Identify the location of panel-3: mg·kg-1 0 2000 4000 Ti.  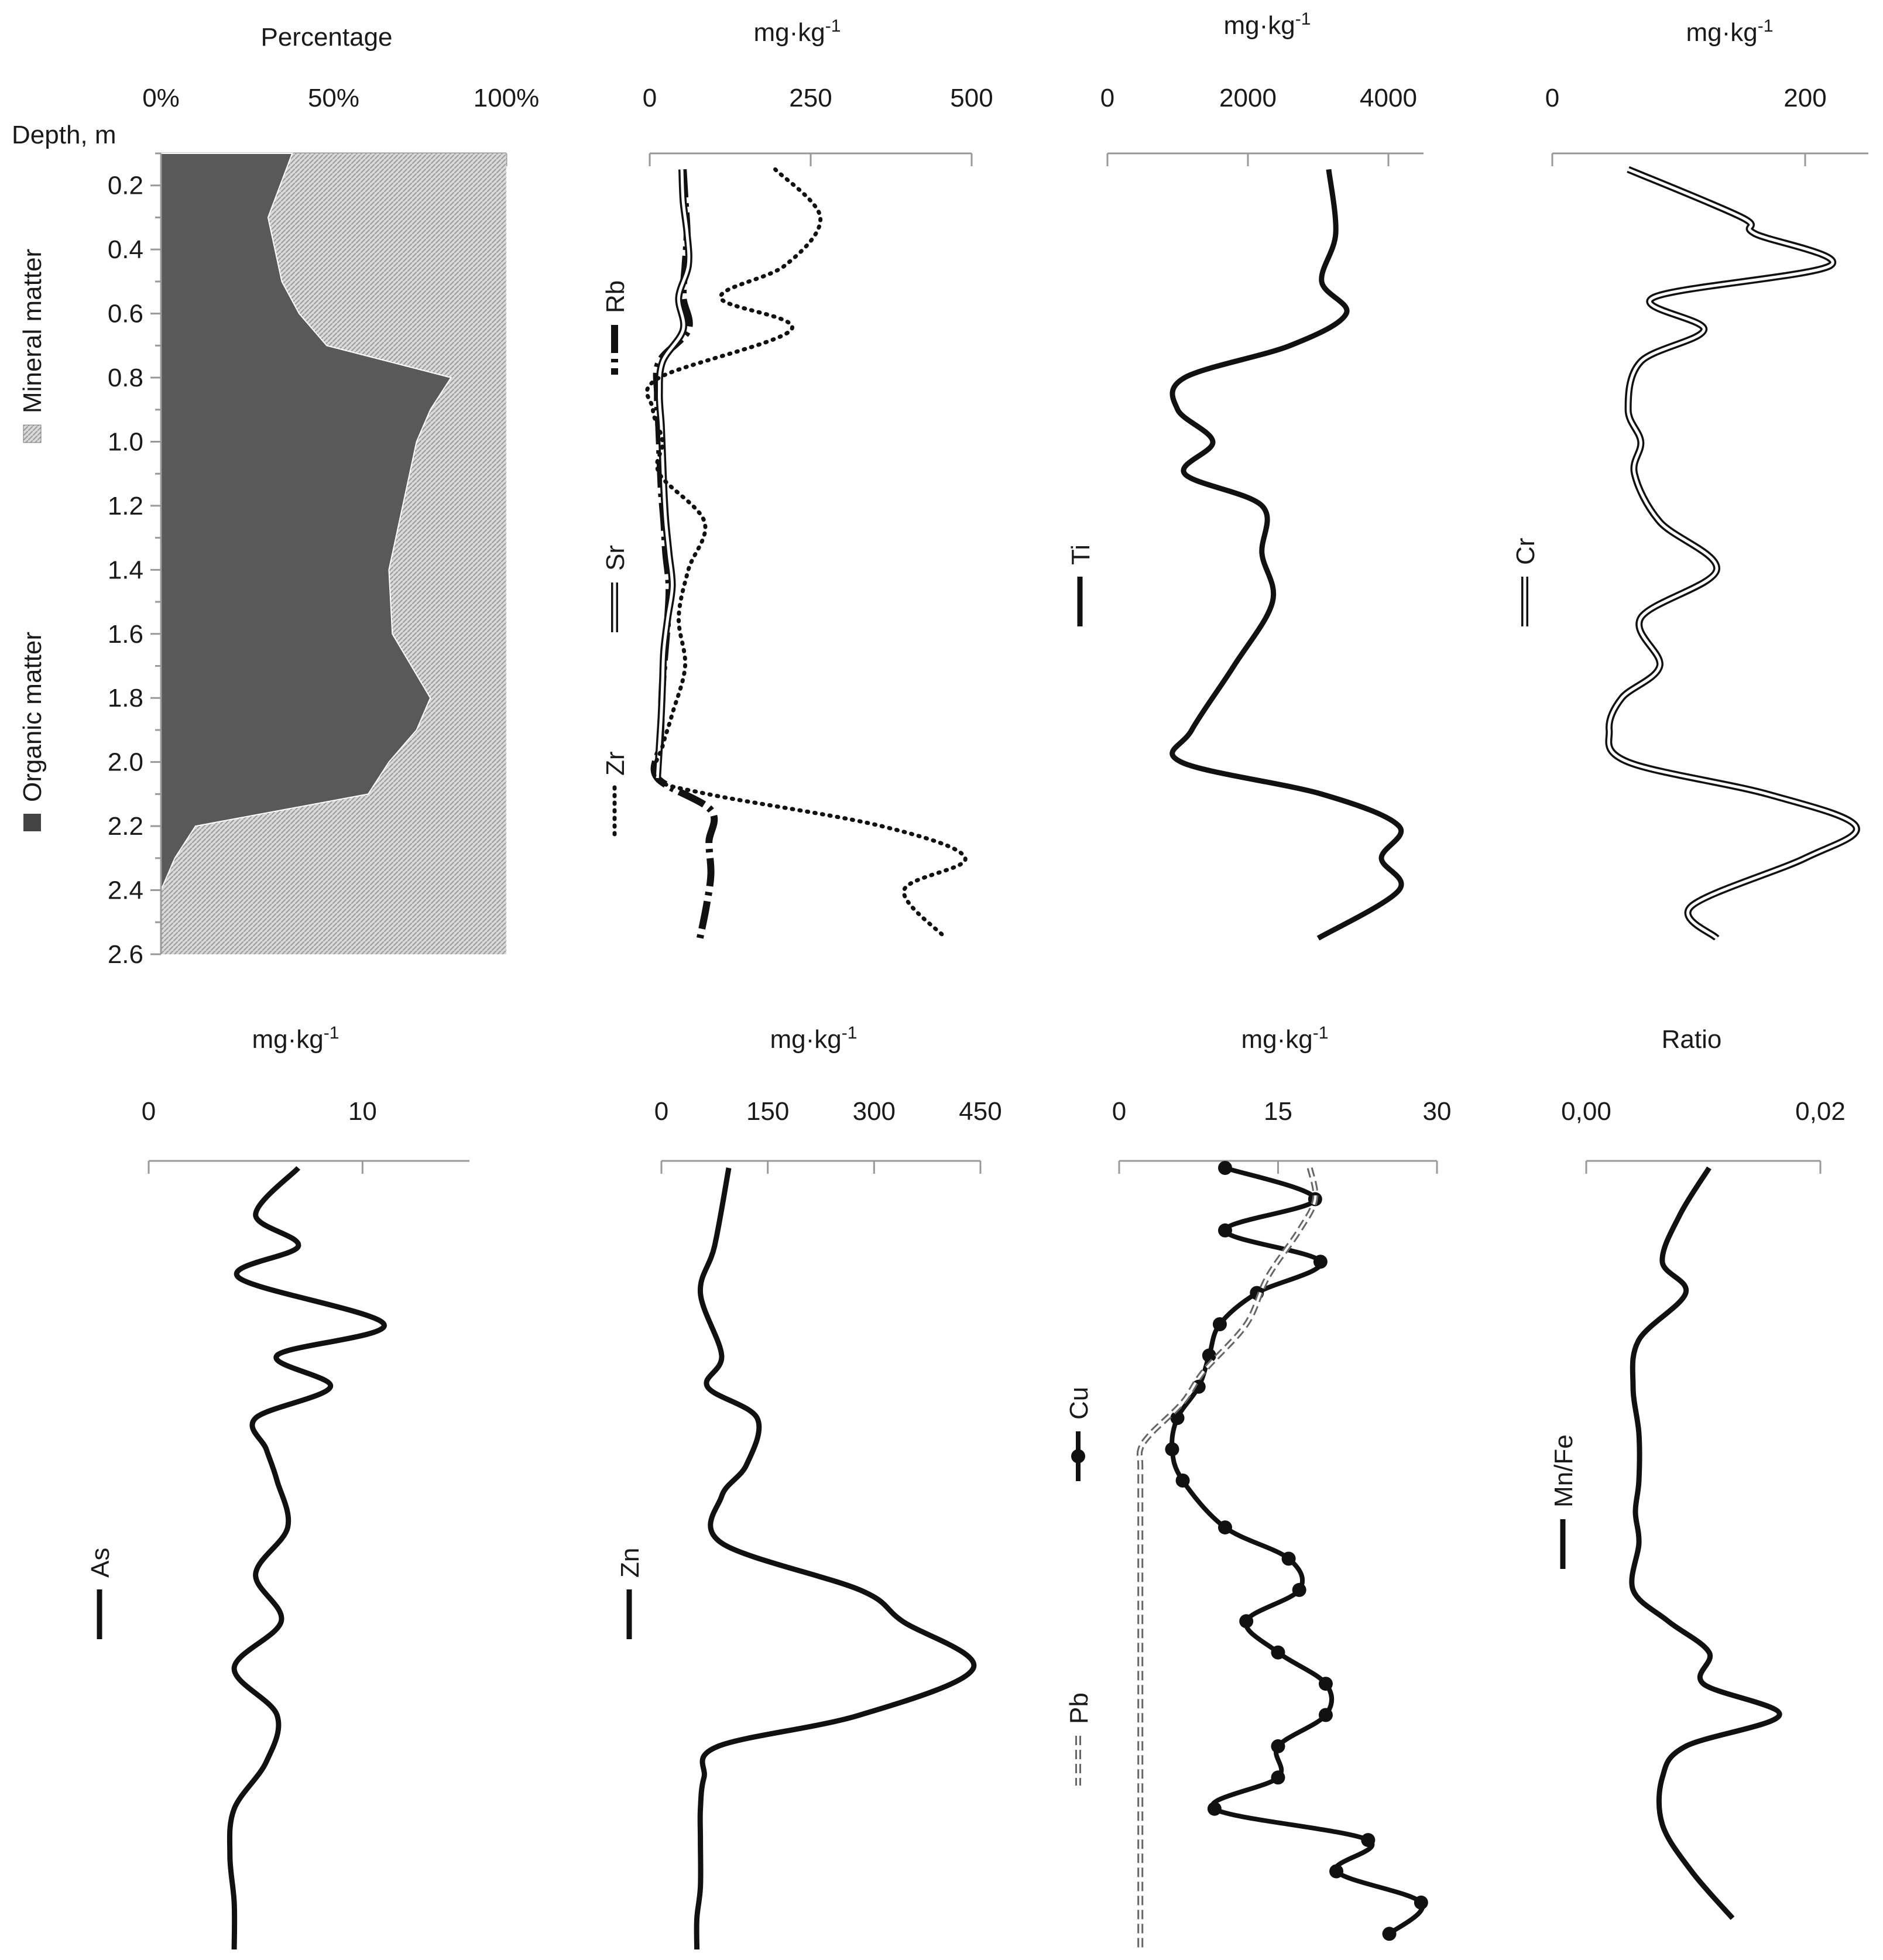
(1245, 475).